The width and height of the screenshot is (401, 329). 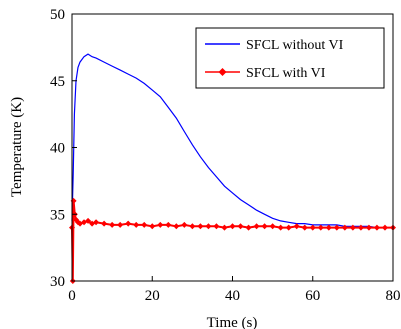 I want to click on legend: SFCL without VI SFCL with VI, so click(x=290, y=58).